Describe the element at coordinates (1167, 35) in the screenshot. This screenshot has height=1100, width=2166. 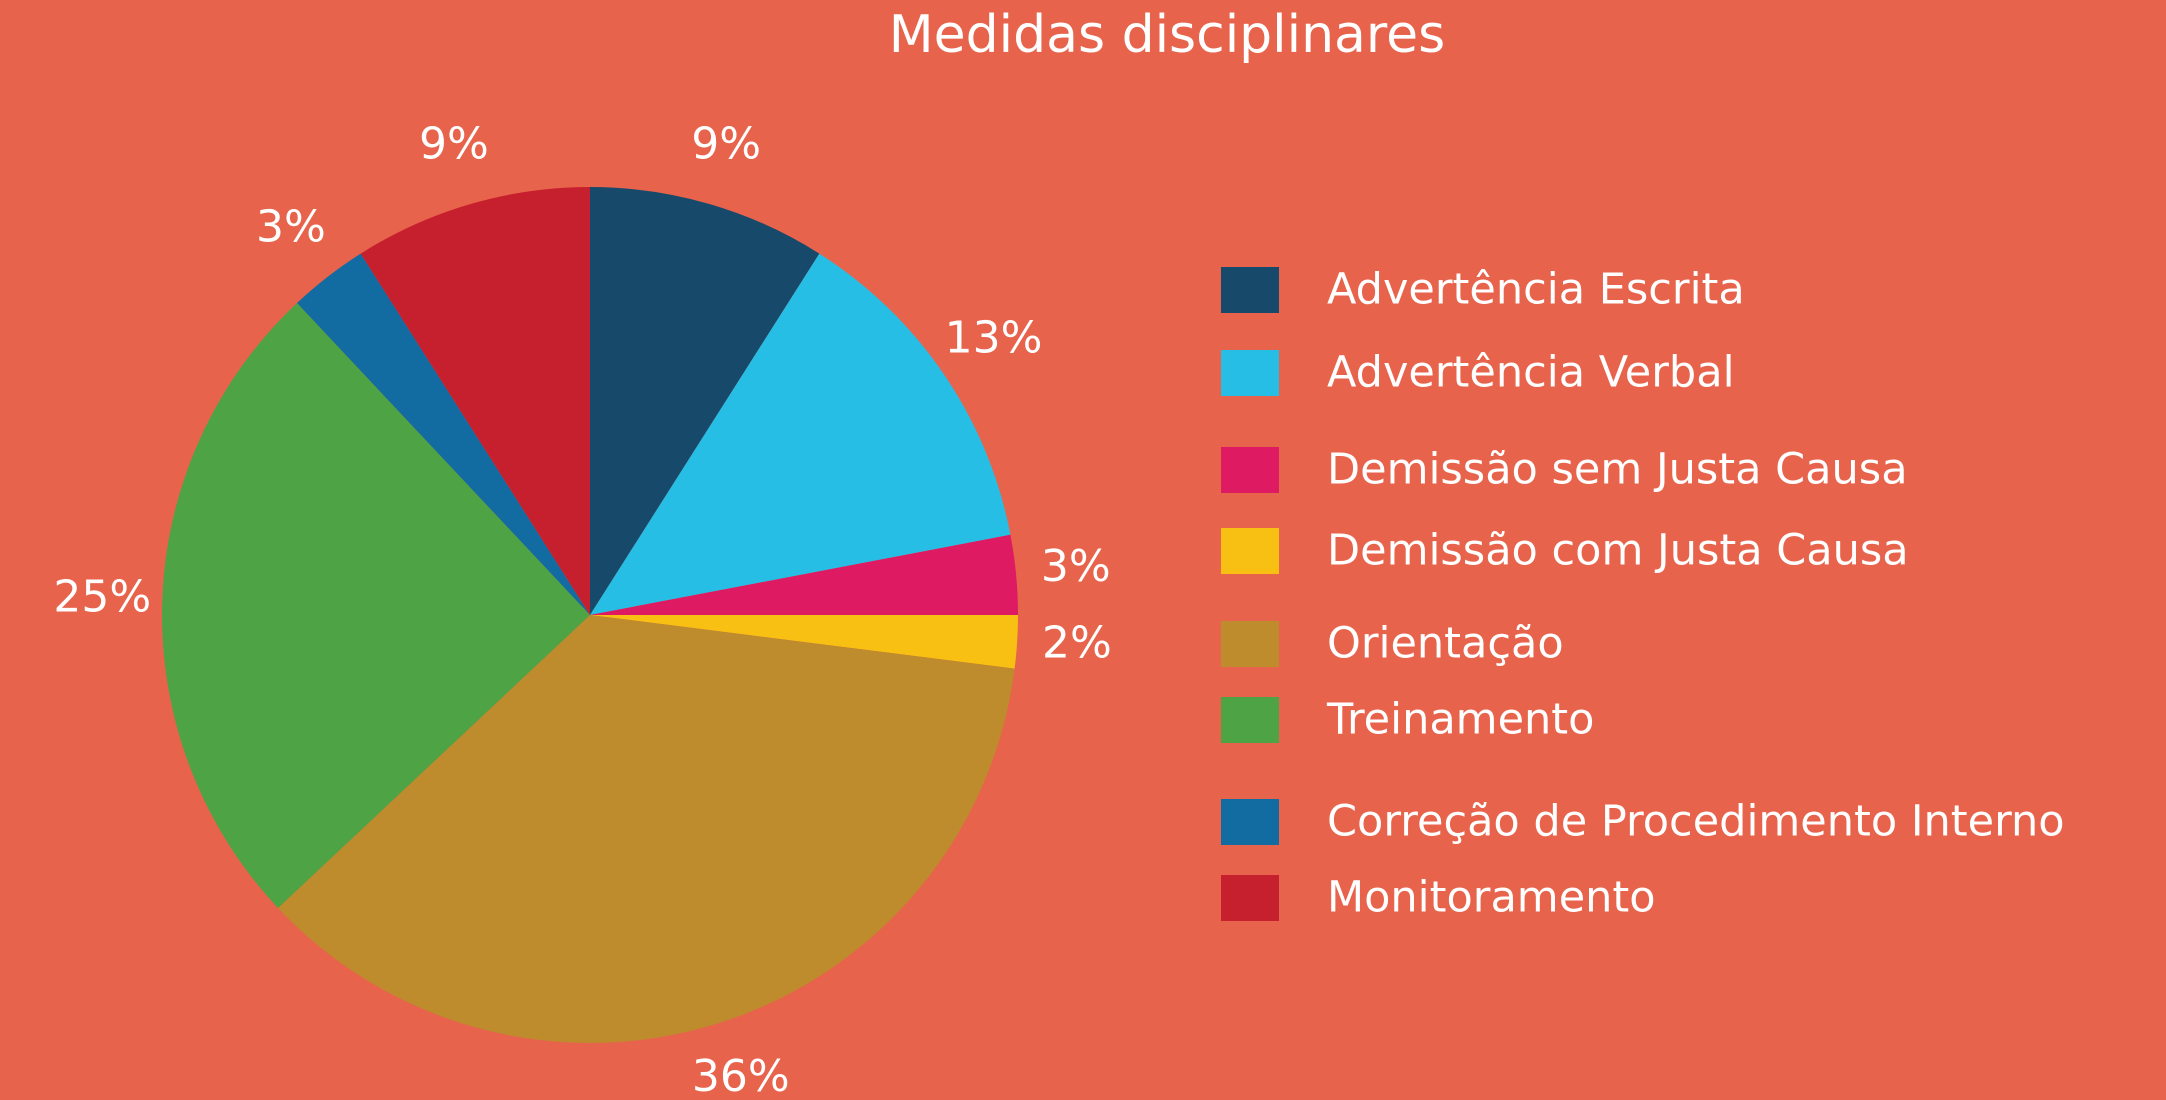
I see `chart-title: Medidas disciplinares` at that location.